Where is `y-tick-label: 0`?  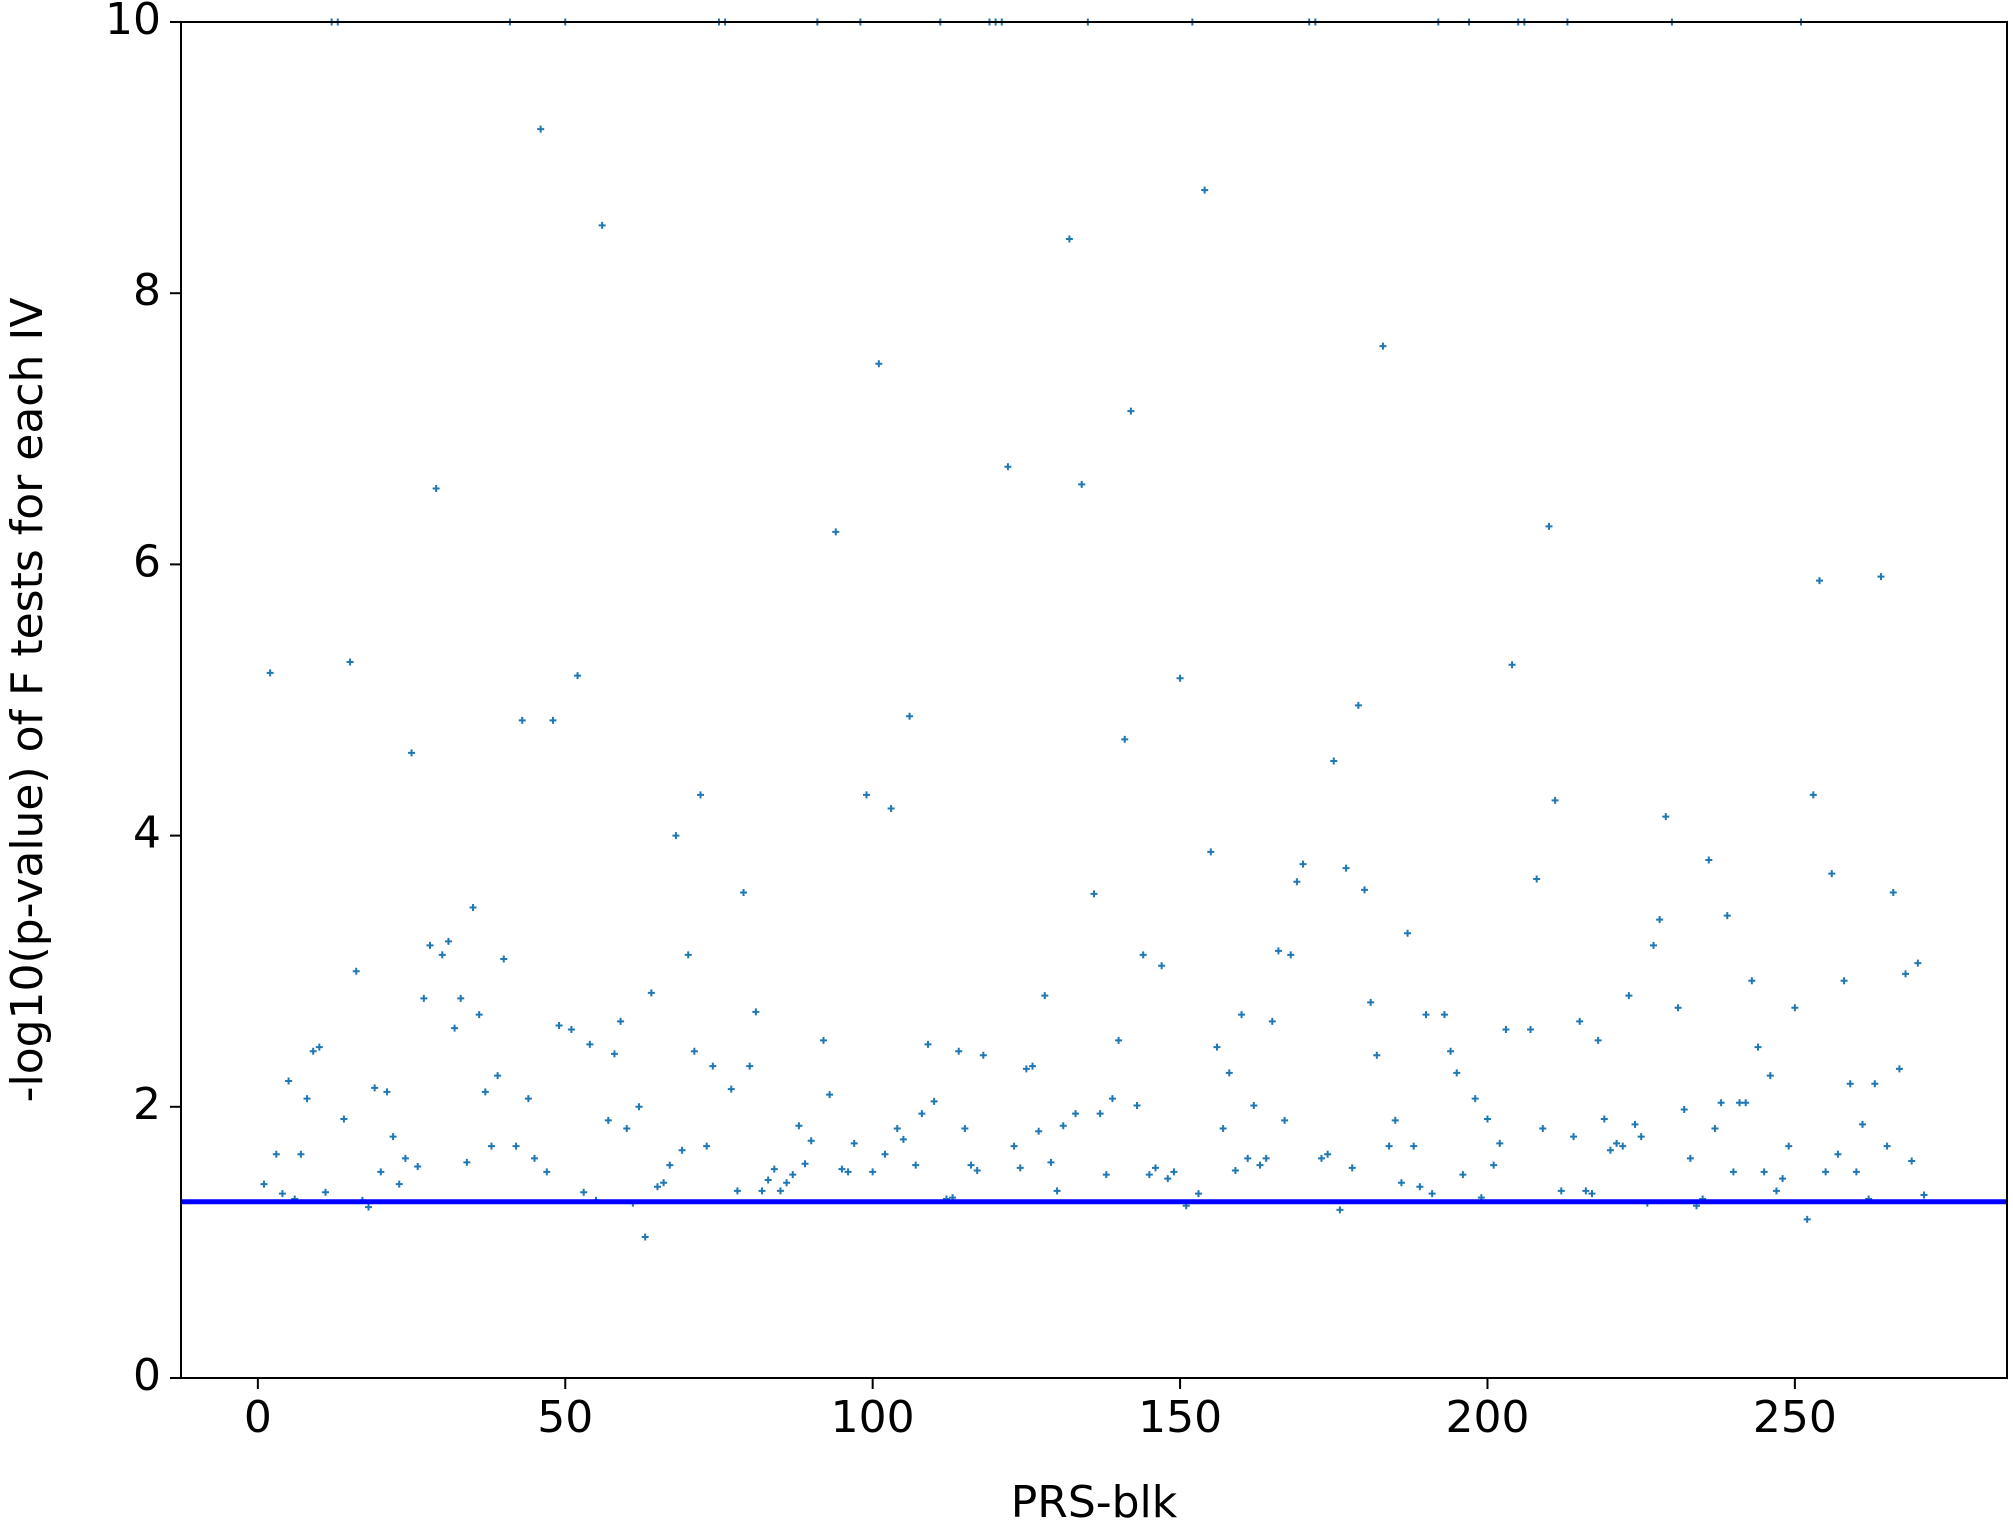 y-tick-label: 0 is located at coordinates (147, 1375).